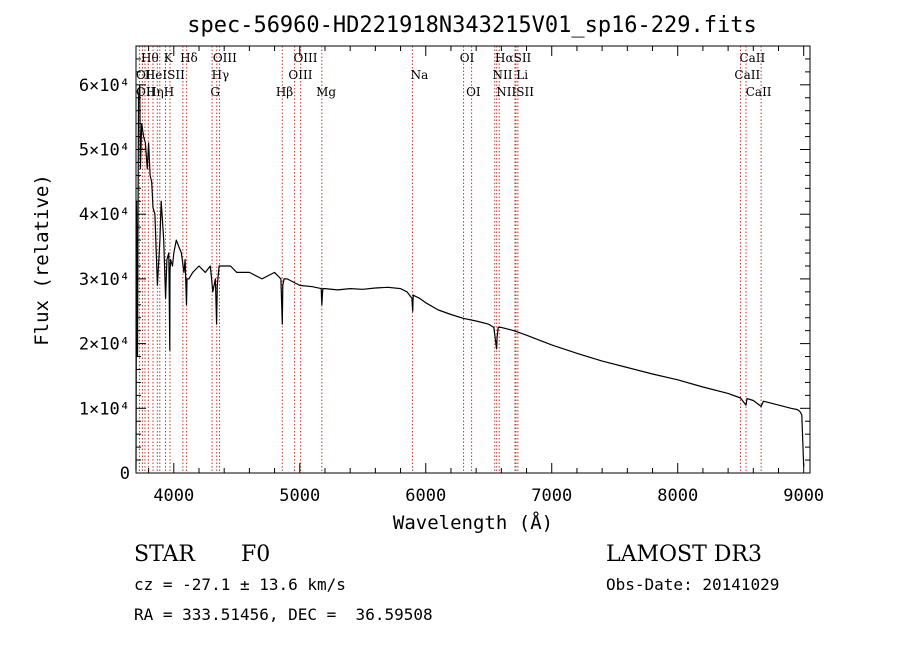 The height and width of the screenshot is (649, 900). I want to click on y-axis-label: Flux (relative), so click(42, 260).